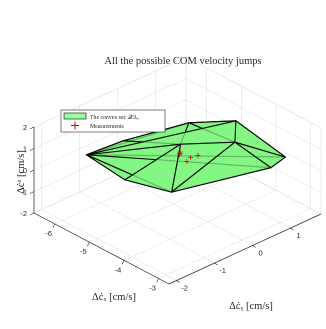 The height and width of the screenshot is (329, 326). Describe the element at coordinates (83, 251) in the screenshot. I see `x-tick-label: -5` at that location.